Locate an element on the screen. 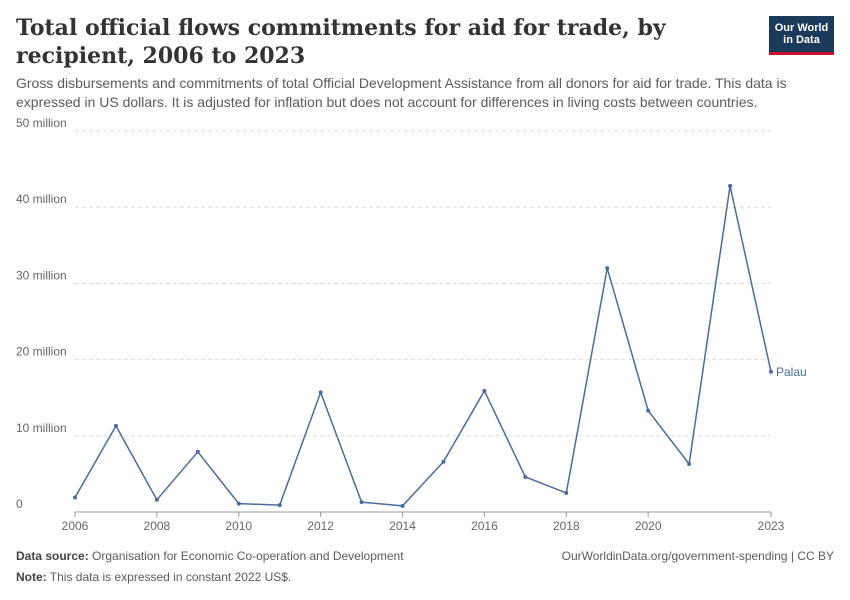 This screenshot has height=600, width=850. y-tick-label: 30 million is located at coordinates (41, 275).